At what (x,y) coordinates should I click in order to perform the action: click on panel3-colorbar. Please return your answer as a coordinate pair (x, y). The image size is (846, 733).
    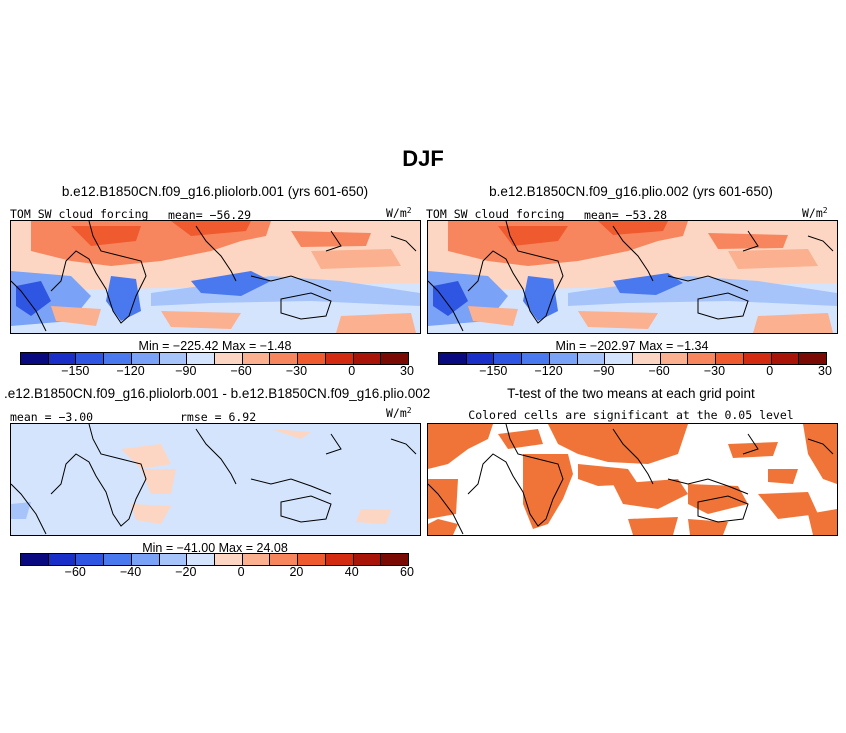
    Looking at the image, I should click on (214, 559).